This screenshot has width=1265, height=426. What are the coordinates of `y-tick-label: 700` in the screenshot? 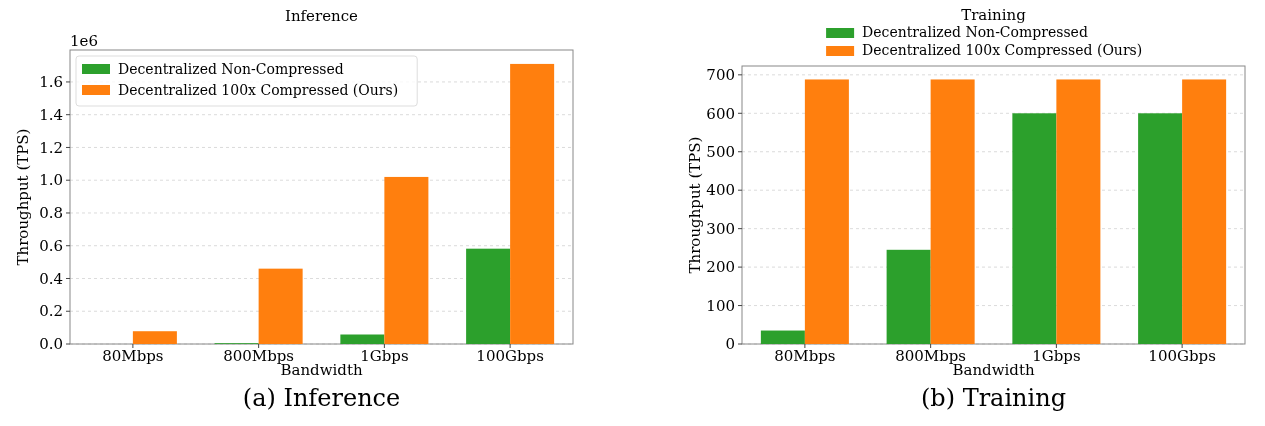 It's located at (720, 75).